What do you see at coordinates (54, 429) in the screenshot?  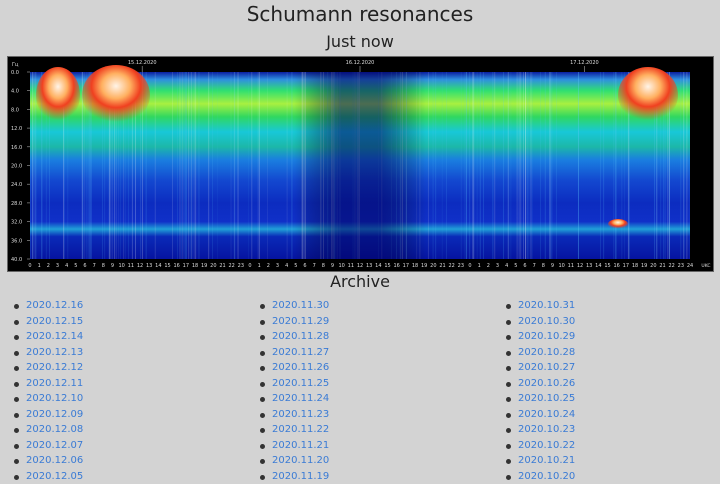 I see `archive-link: 2020.12.08` at bounding box center [54, 429].